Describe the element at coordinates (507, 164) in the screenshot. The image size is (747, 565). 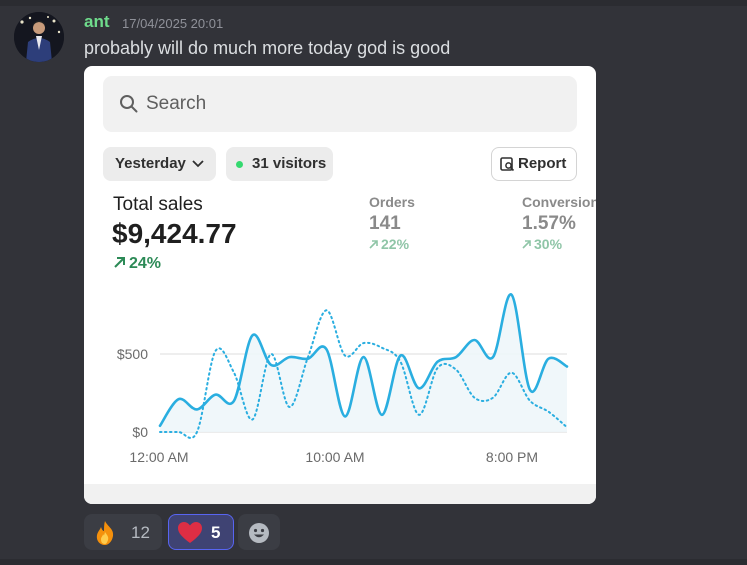
I see `report-icon` at that location.